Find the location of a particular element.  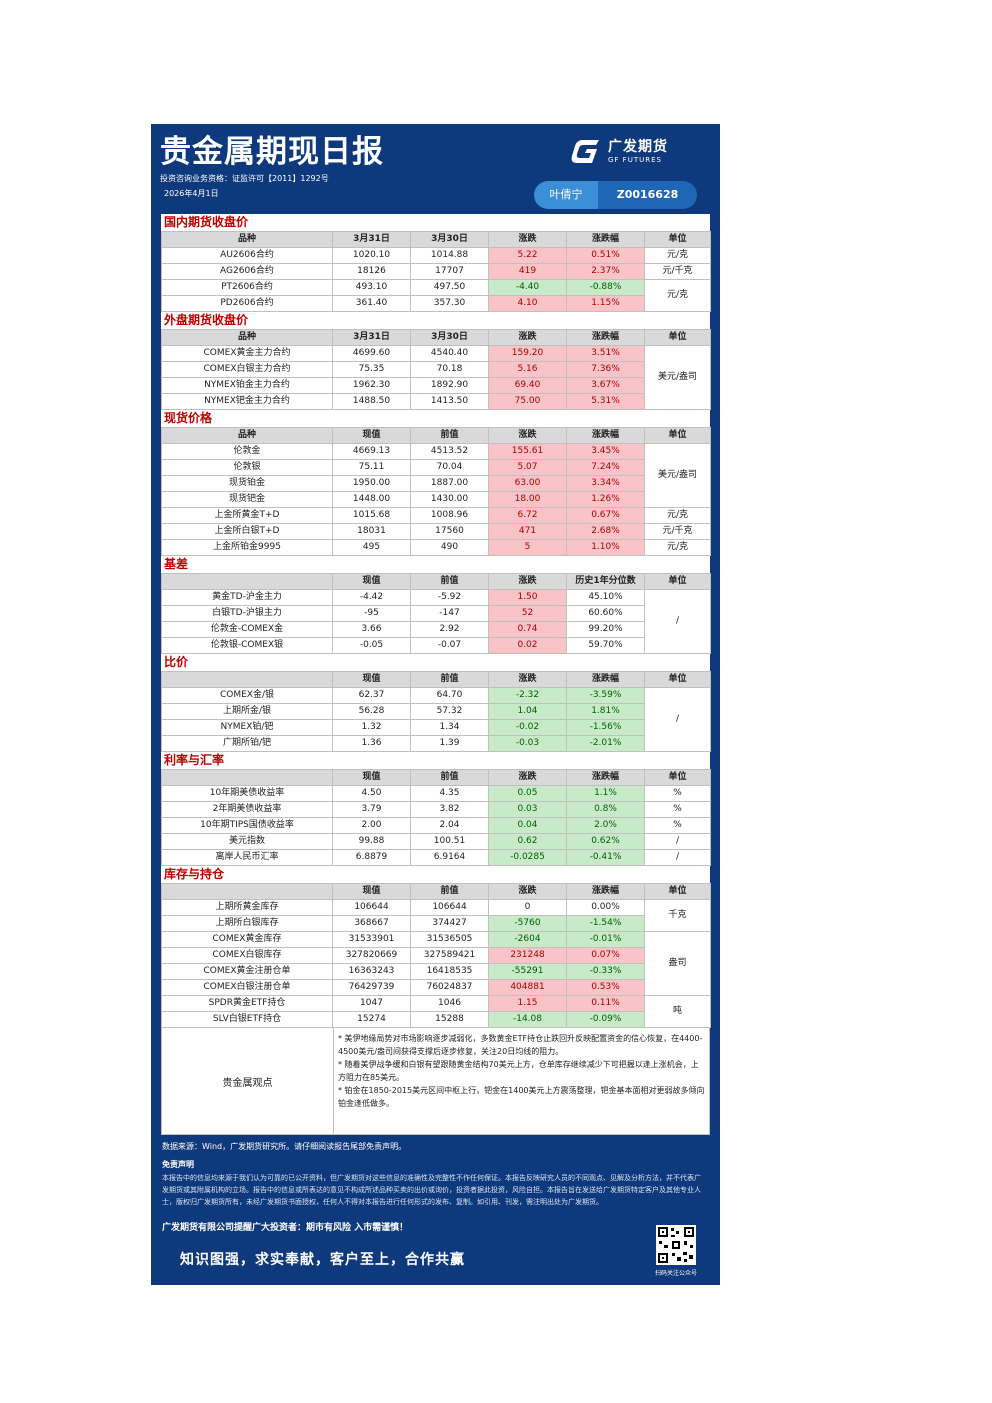

change-pct: -0.88% is located at coordinates (605, 287).